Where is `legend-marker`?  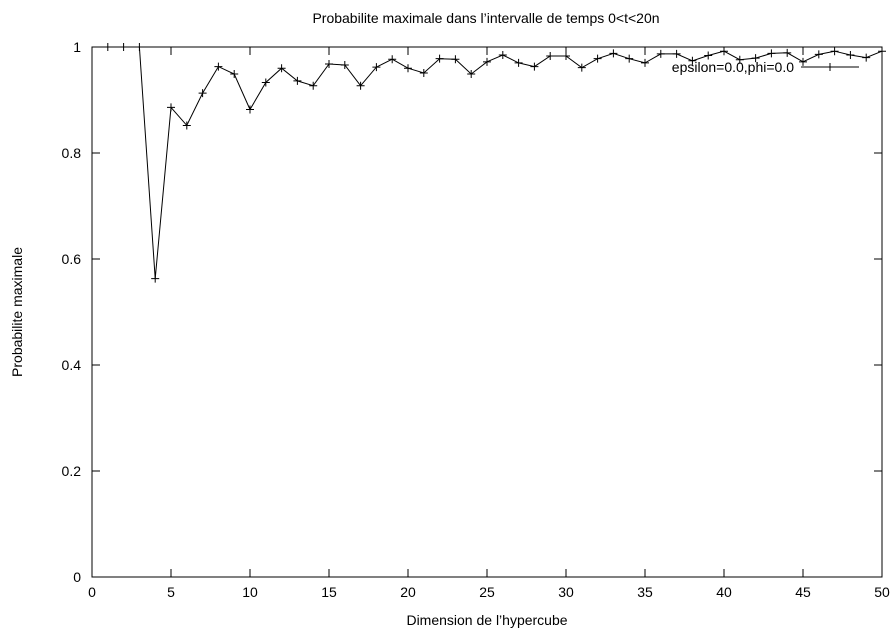
legend-marker is located at coordinates (830, 67).